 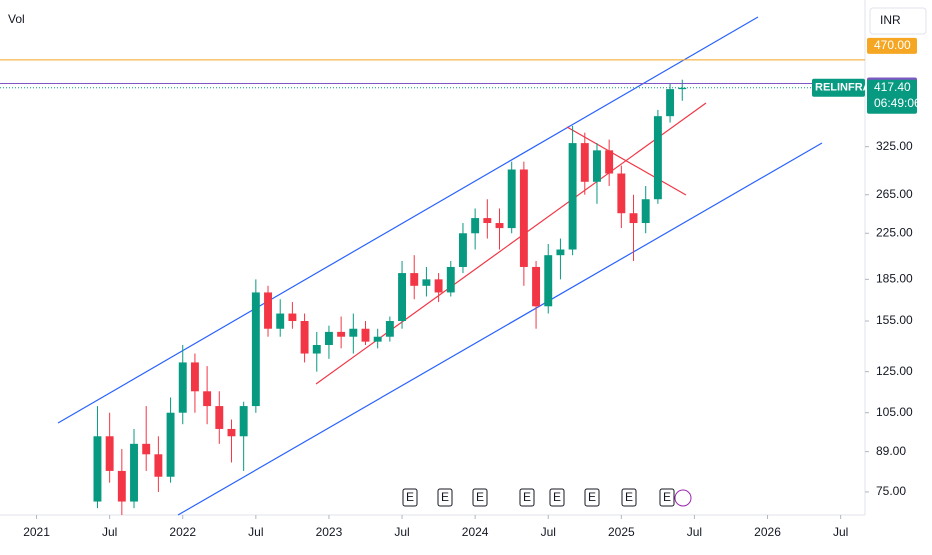 I want to click on level-tag, so click(x=892, y=45).